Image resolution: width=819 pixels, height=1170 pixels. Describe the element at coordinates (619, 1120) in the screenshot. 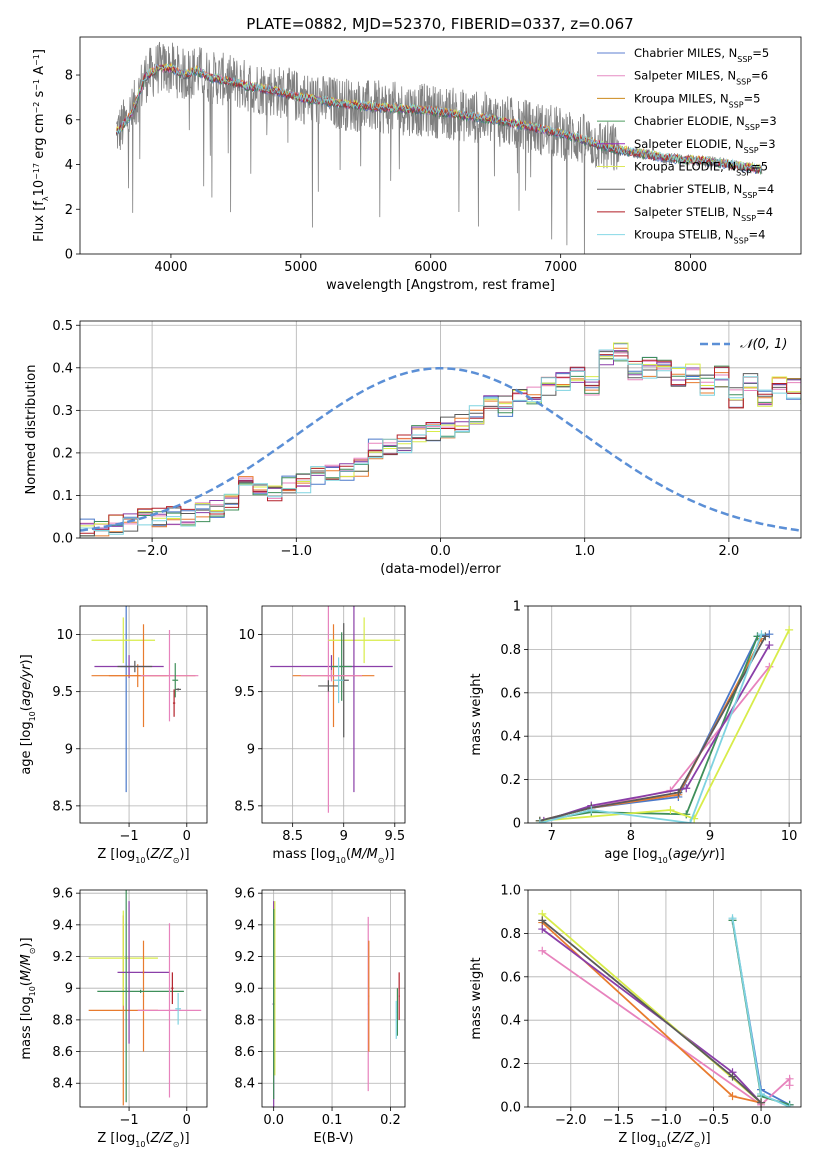

I see `x-tick-label: −1.5` at that location.